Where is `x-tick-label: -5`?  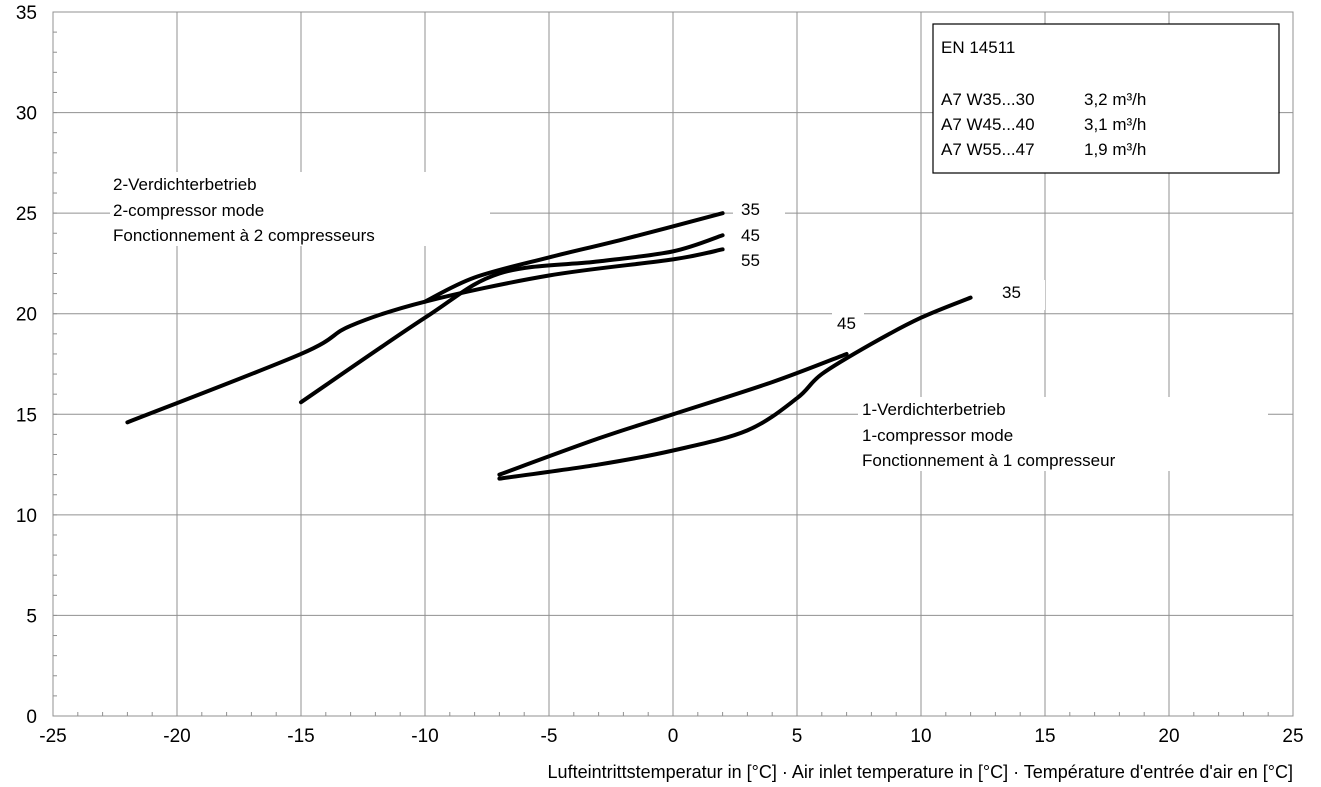 x-tick-label: -5 is located at coordinates (549, 736).